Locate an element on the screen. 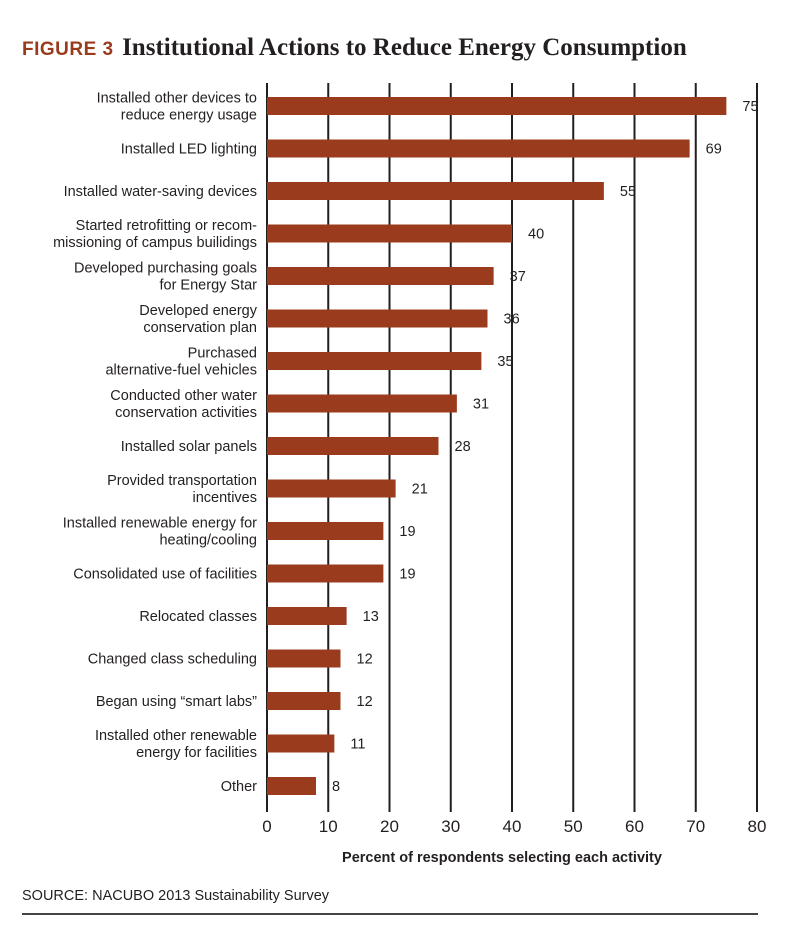  category-label-line: alternative-fuel vehicles is located at coordinates (181, 371).